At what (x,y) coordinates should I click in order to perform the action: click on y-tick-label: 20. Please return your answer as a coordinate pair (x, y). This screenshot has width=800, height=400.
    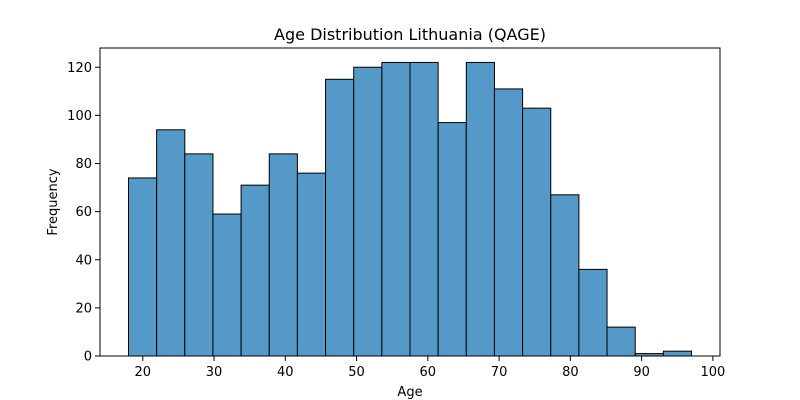
    Looking at the image, I should click on (83, 308).